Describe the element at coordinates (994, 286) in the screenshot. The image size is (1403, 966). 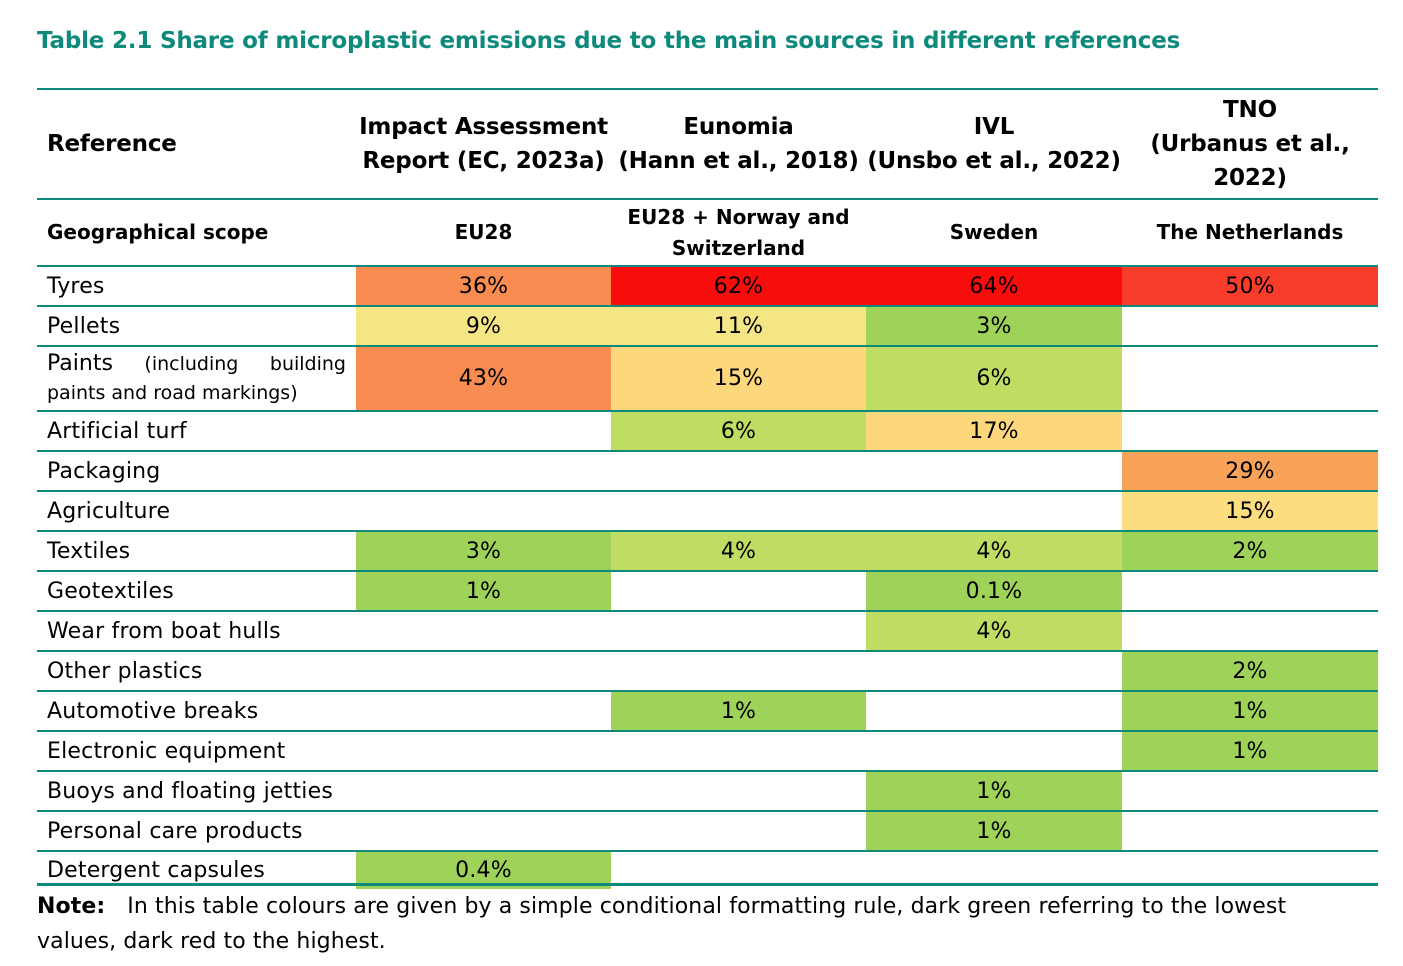
I see `value-cell: 64%` at that location.